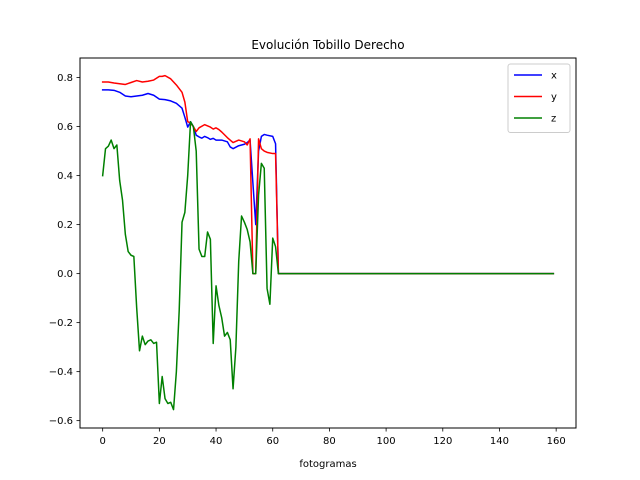 This screenshot has width=640, height=480. I want to click on x-tick-label: 80, so click(329, 441).